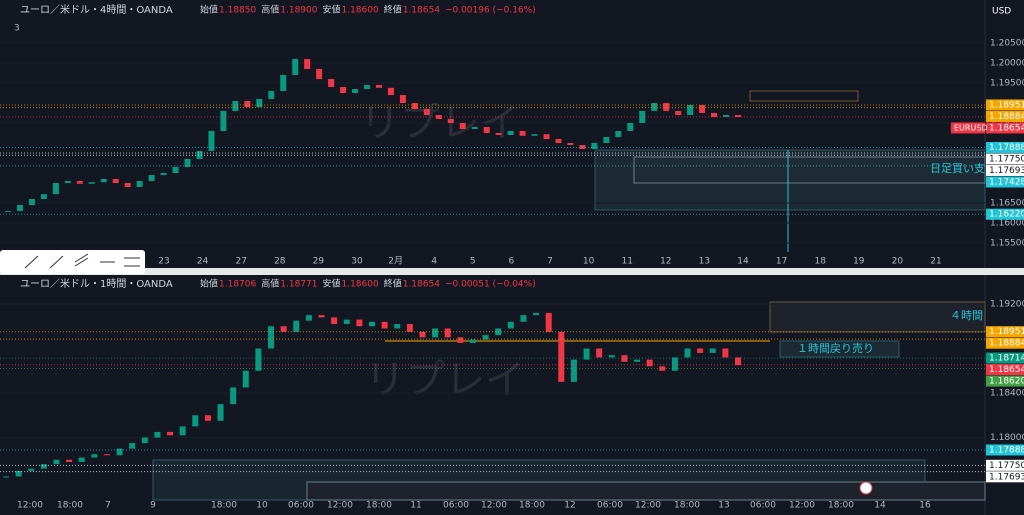  Describe the element at coordinates (1007, 224) in the screenshot. I see `y-tick-label: 1.16000` at that location.